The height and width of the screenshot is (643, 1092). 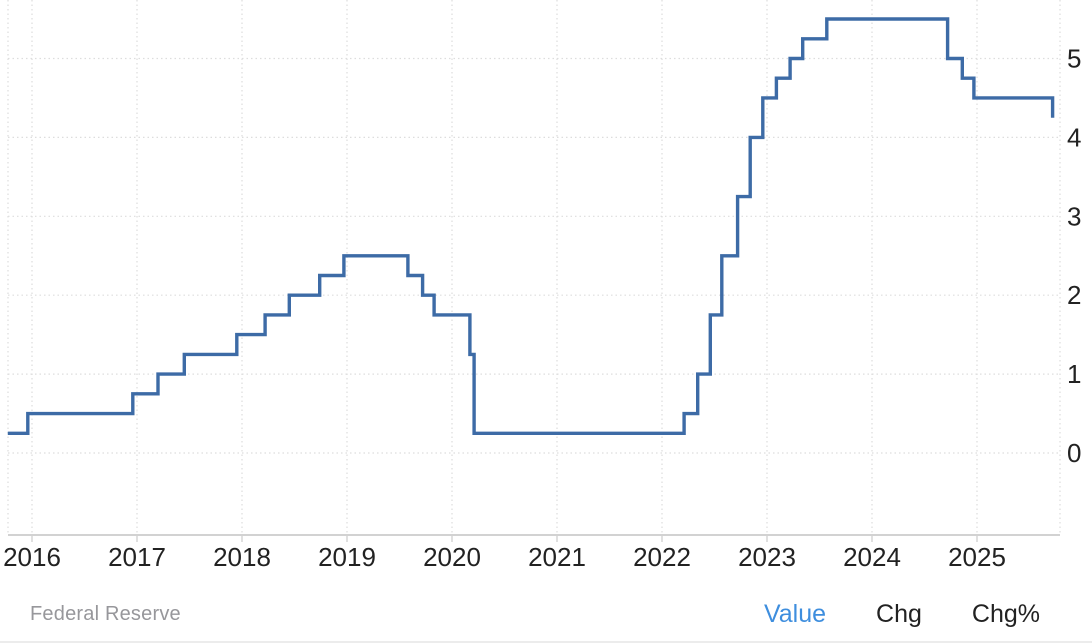 What do you see at coordinates (1074, 216) in the screenshot?
I see `y-tick-label: 3` at bounding box center [1074, 216].